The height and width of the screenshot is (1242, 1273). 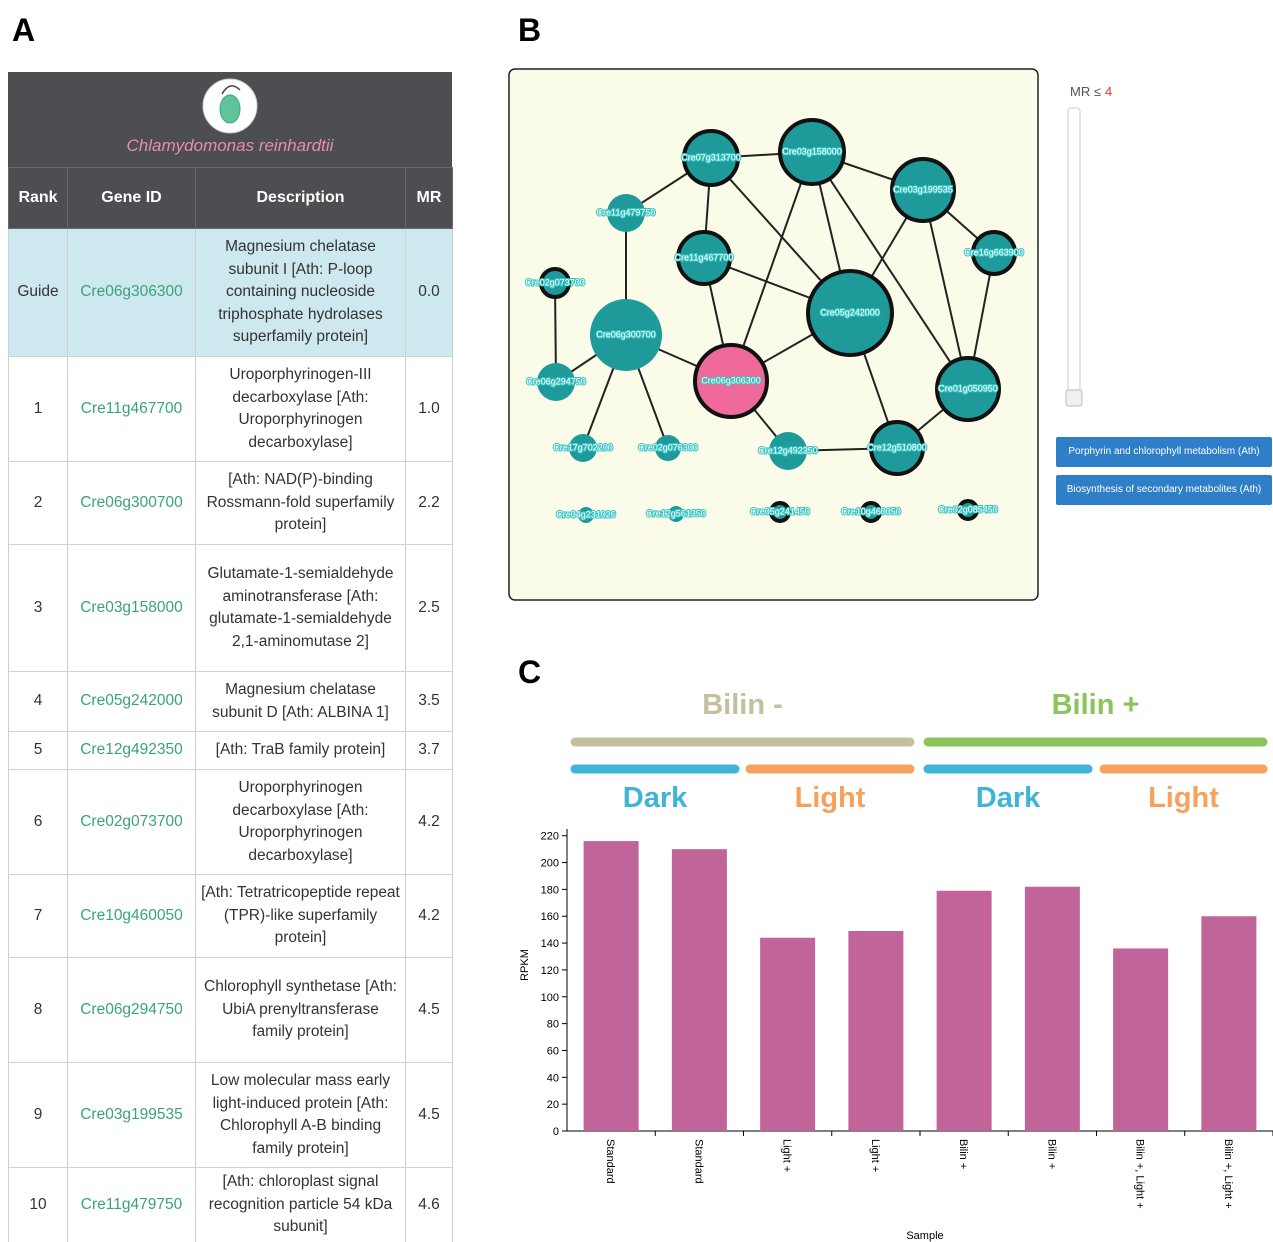 I want to click on network-node: Cre06g294750, so click(x=556, y=382).